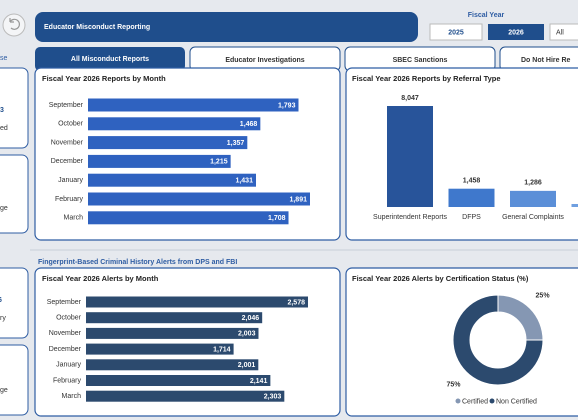  I want to click on year-option: 2026, so click(516, 32).